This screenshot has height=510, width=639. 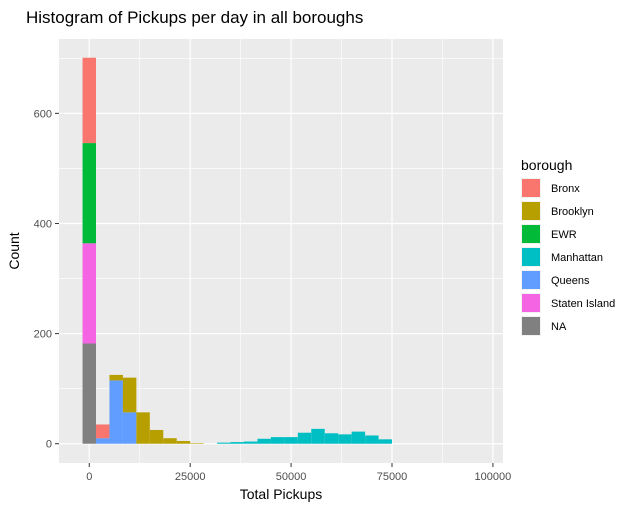 I want to click on bar-na, so click(x=89, y=393).